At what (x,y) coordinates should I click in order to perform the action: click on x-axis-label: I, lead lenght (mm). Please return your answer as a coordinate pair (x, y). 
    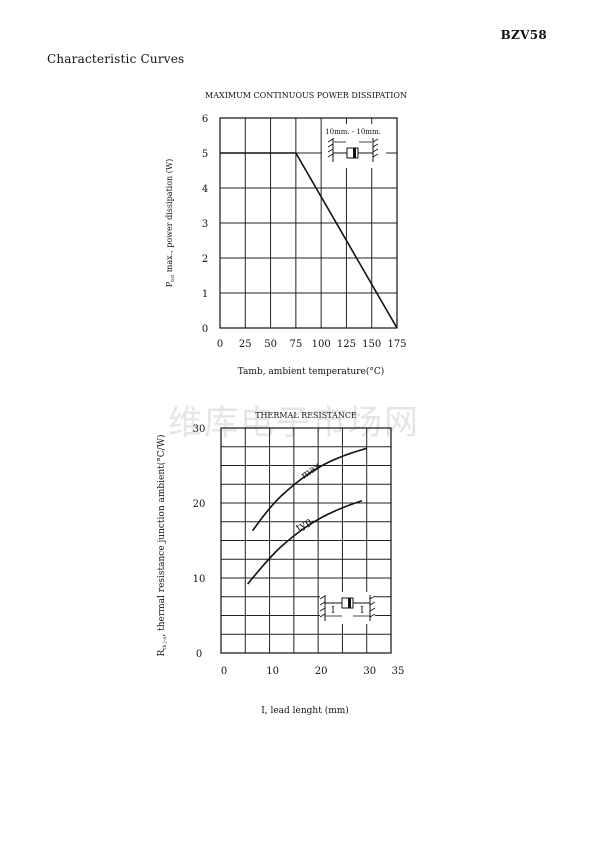
    Looking at the image, I should click on (305, 710).